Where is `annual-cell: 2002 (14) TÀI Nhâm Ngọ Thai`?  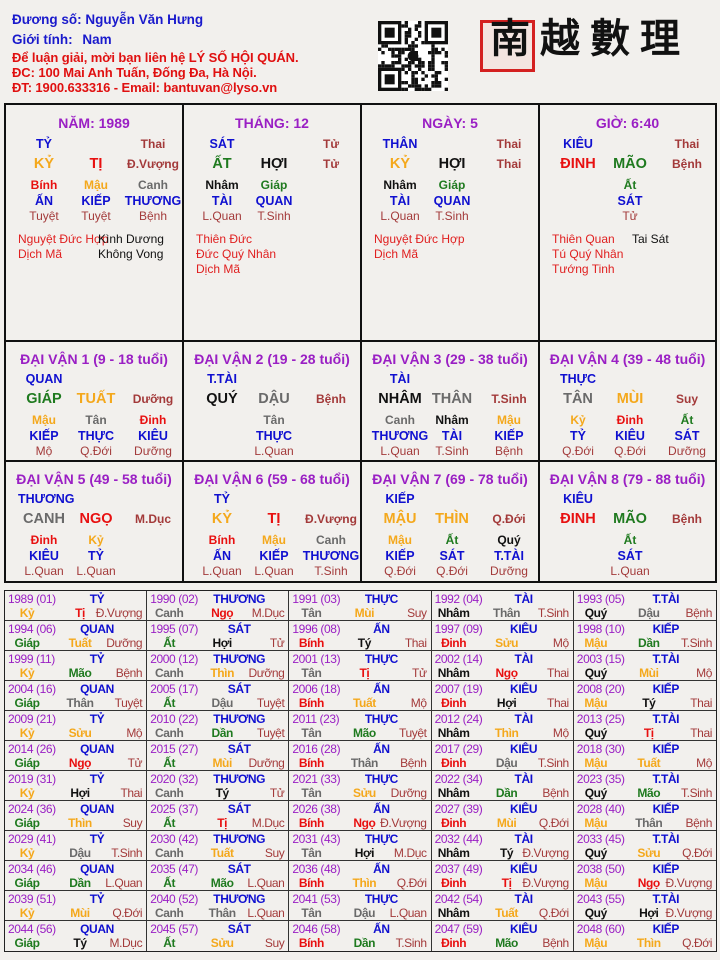 annual-cell: 2002 (14) TÀI Nhâm Ngọ Thai is located at coordinates (502, 666).